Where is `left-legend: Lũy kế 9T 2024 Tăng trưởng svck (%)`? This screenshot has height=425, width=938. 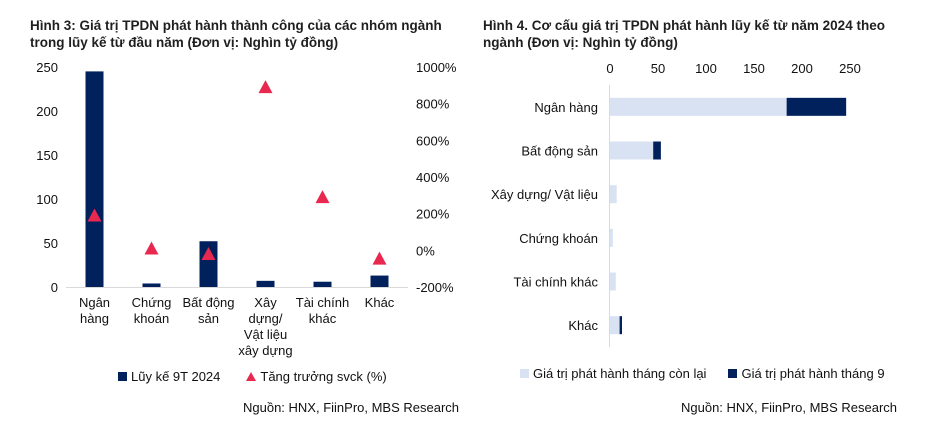 left-legend: Lũy kế 9T 2024 Tăng trưởng svck (%) is located at coordinates (252, 376).